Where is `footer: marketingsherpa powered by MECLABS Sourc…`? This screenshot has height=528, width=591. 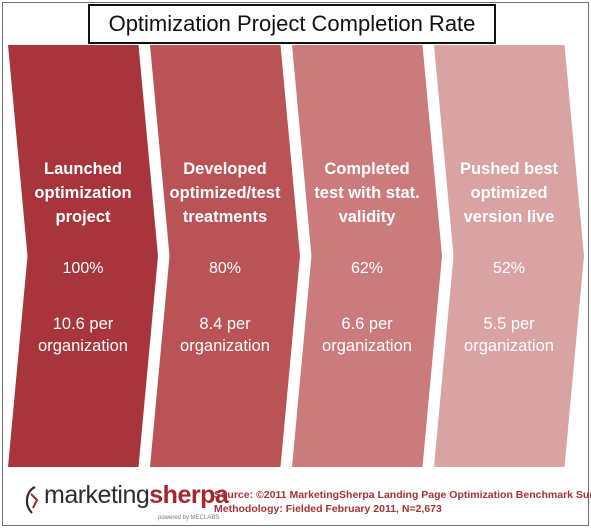
footer: marketingsherpa powered by MECLABS Sourc… is located at coordinates (295, 500).